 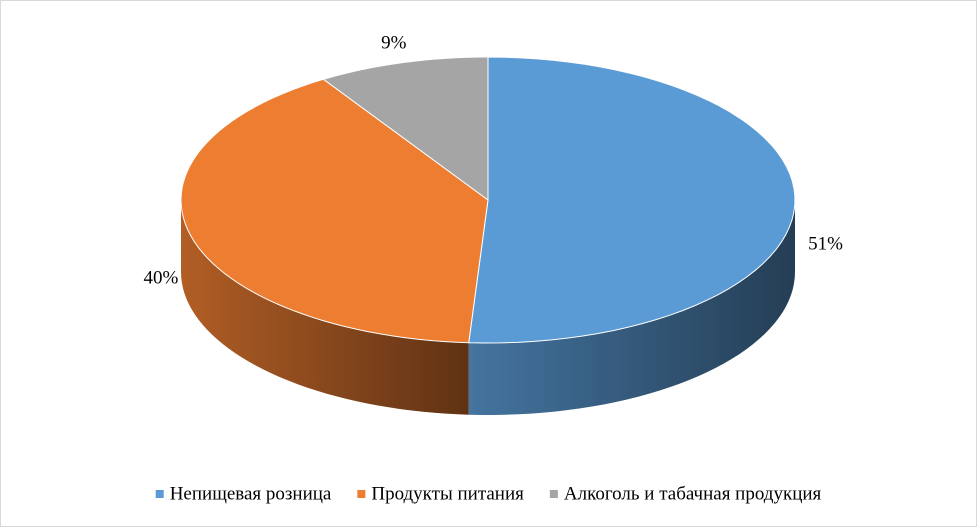 What do you see at coordinates (251, 493) in the screenshot?
I see `legend-label: Непищевая розница` at bounding box center [251, 493].